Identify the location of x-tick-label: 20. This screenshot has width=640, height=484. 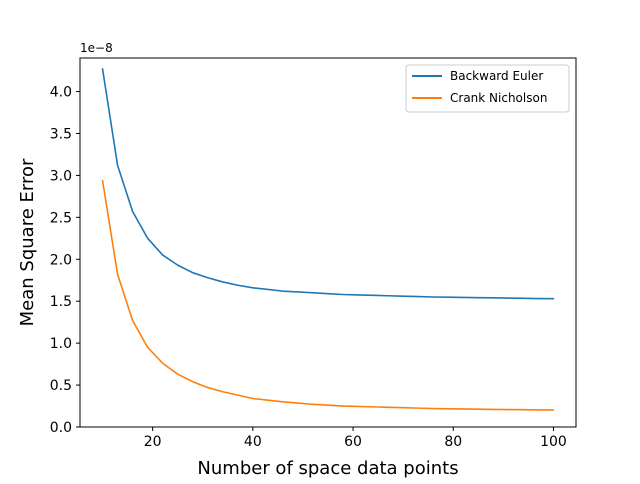
(153, 442).